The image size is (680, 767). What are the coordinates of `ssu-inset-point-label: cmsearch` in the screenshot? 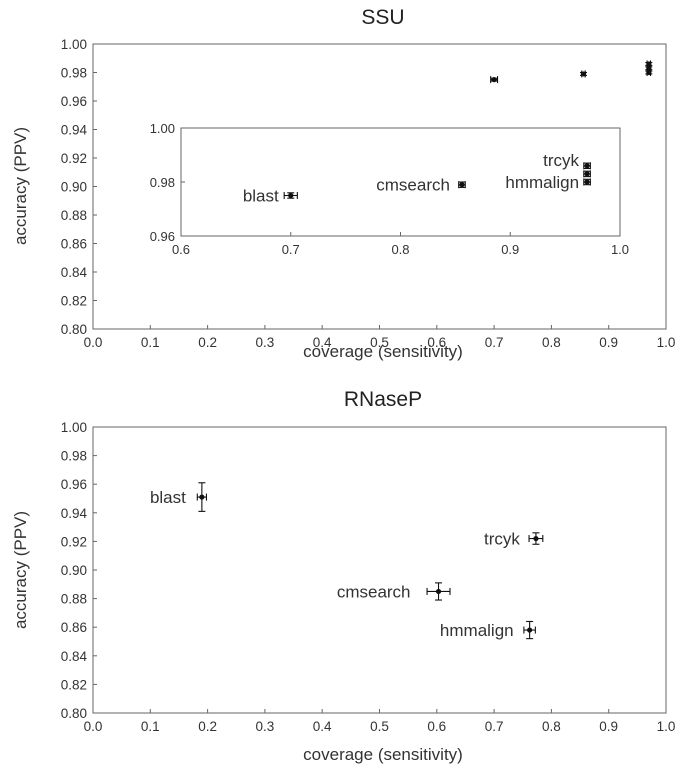 It's located at (413, 185).